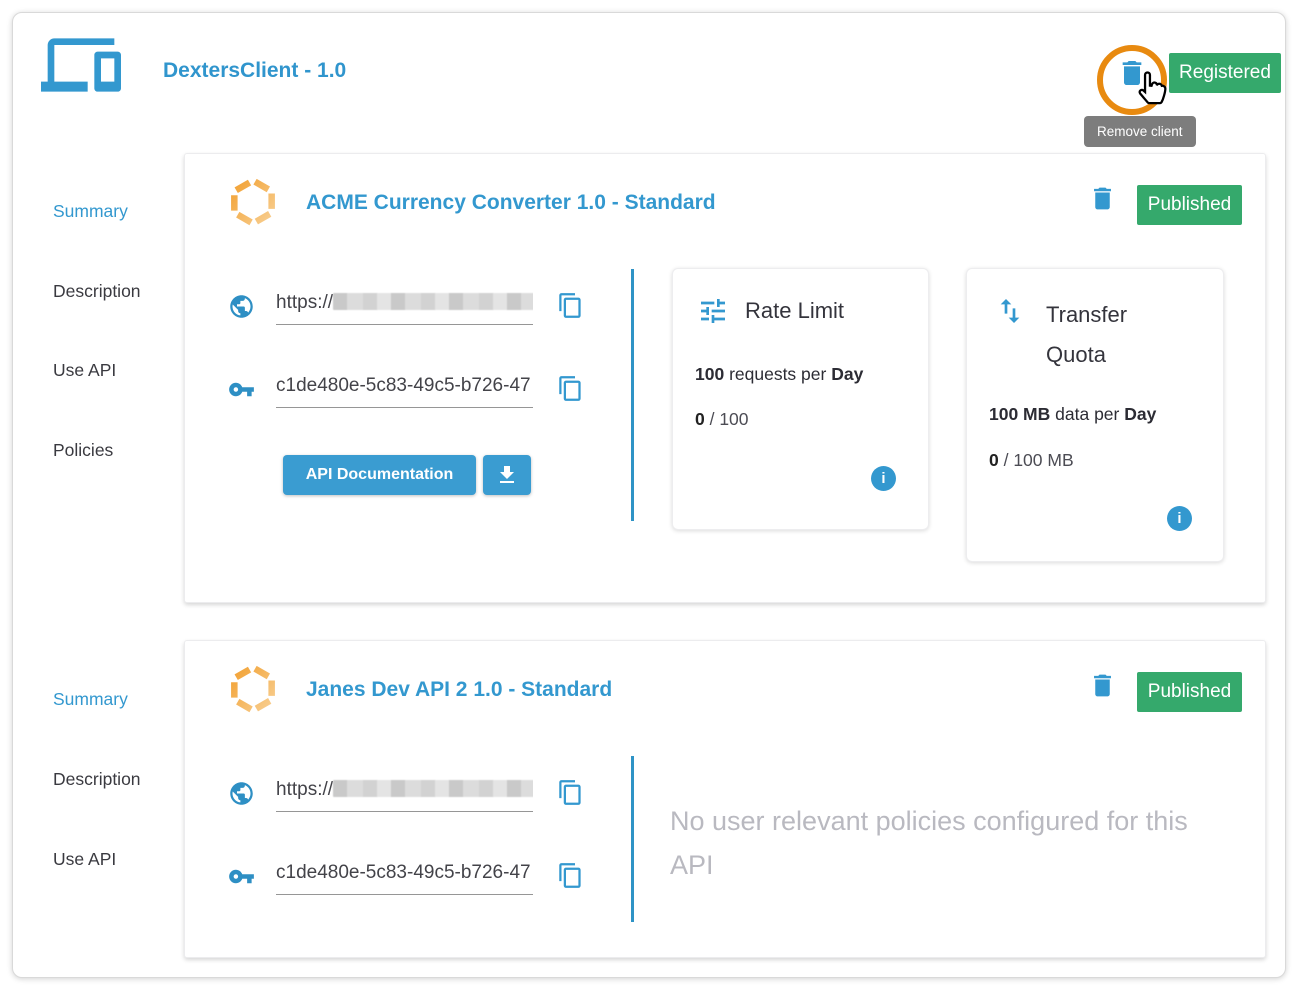 The height and width of the screenshot is (992, 1298). Describe the element at coordinates (459, 689) in the screenshot. I see `api-title: Janes Dev API 2 1.0 - Standard` at that location.